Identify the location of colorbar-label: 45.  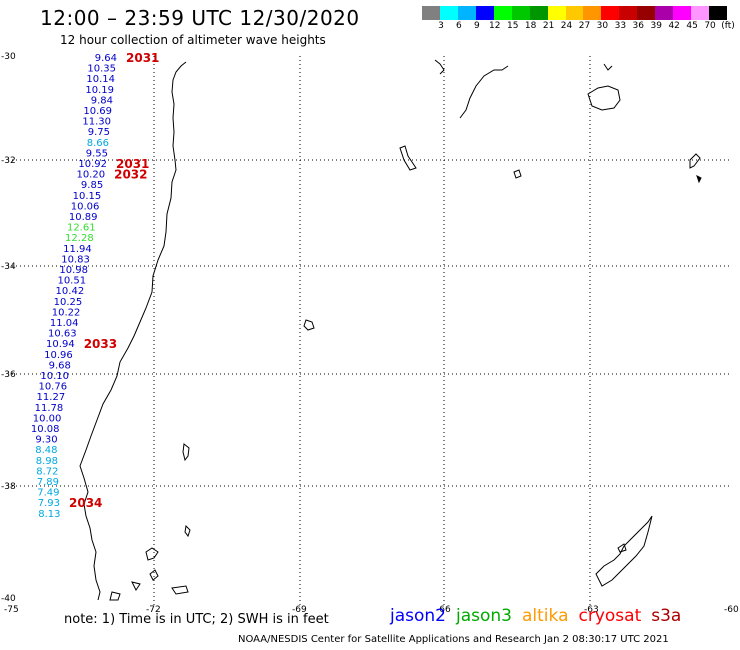
(692, 26).